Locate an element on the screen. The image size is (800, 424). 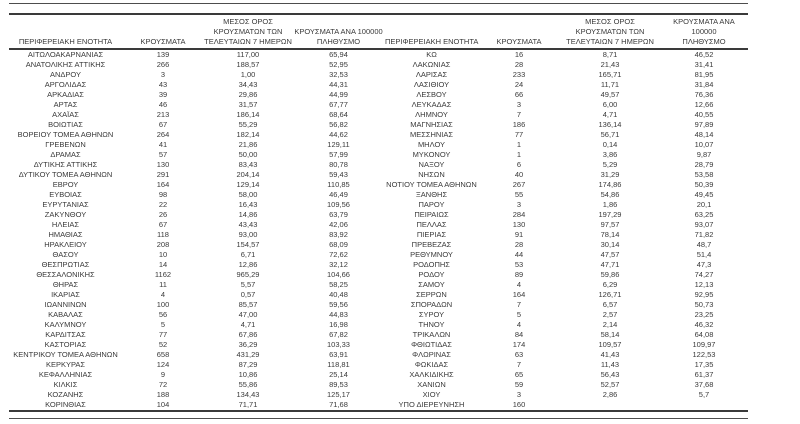
avg7-cell: 11,43 is located at coordinates (610, 364).